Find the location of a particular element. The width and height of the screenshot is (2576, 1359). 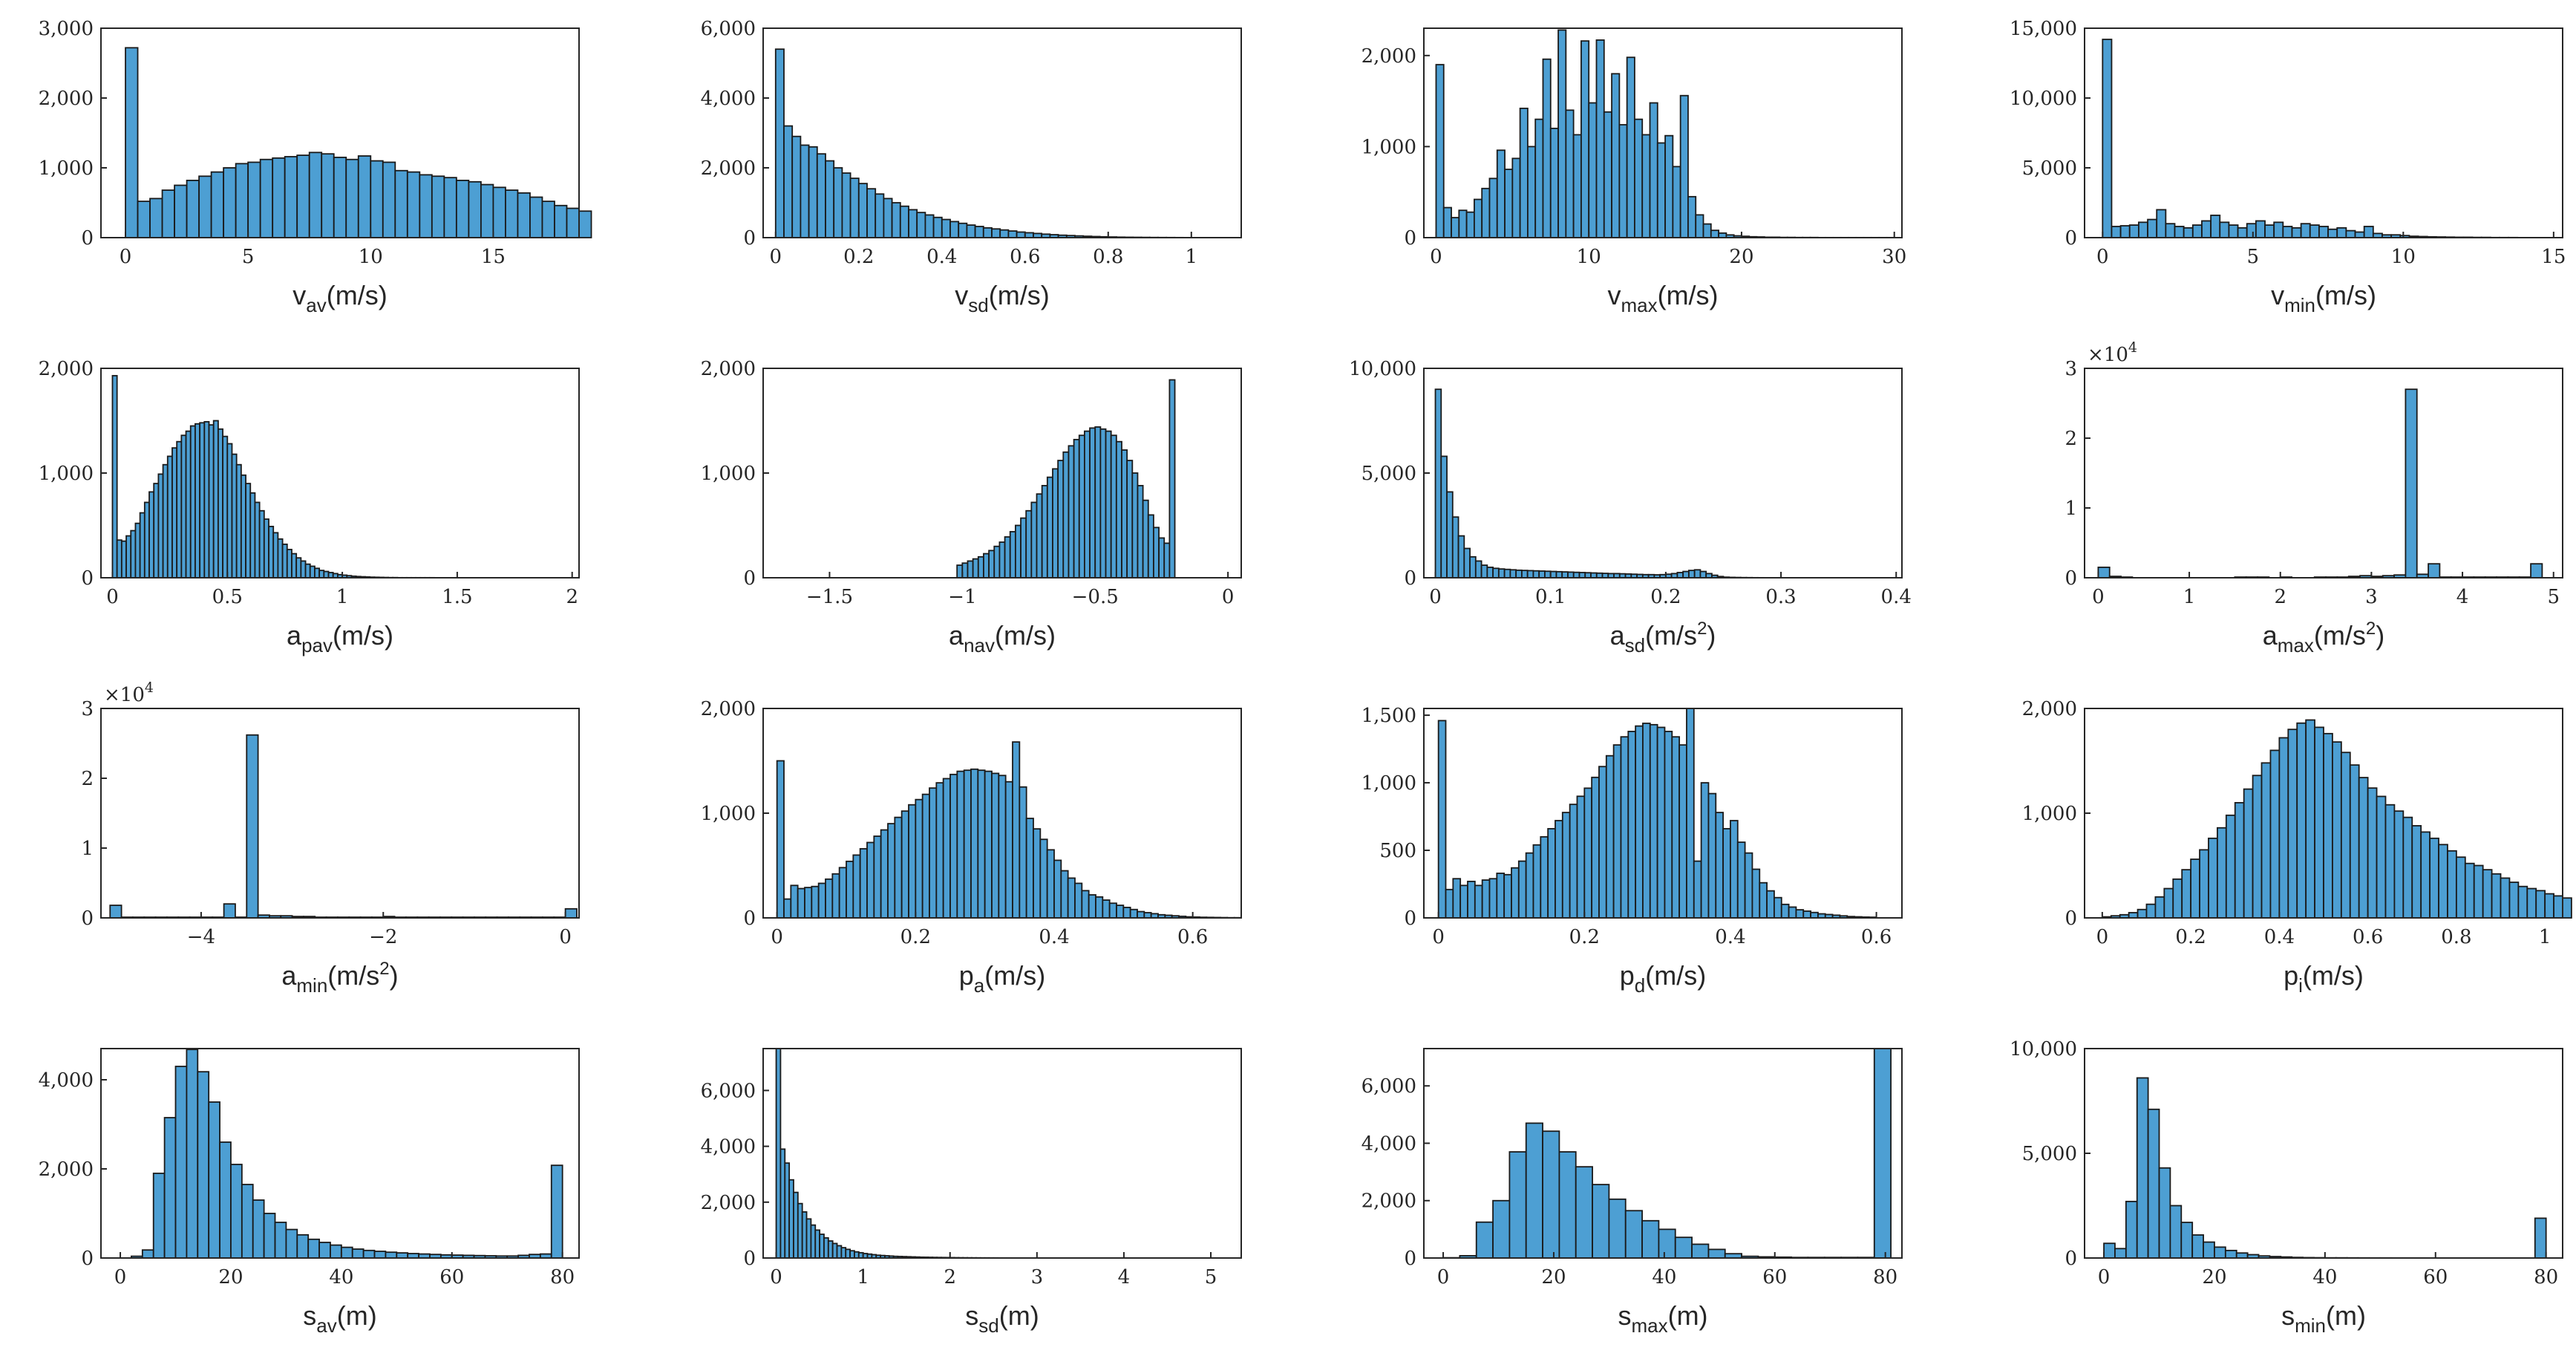

x-tick-label: 0.4 is located at coordinates (1054, 937).